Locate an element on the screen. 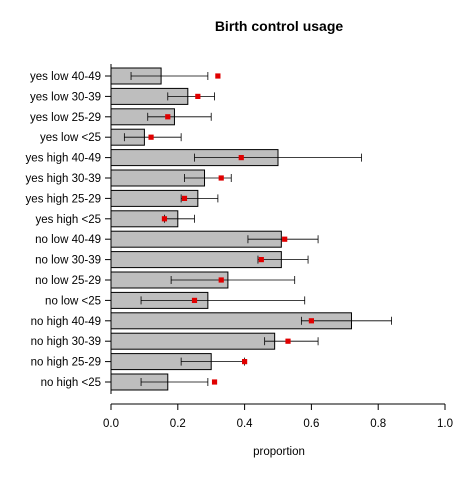 The image size is (474, 479). x-tick-label: 0.0 is located at coordinates (111, 424).